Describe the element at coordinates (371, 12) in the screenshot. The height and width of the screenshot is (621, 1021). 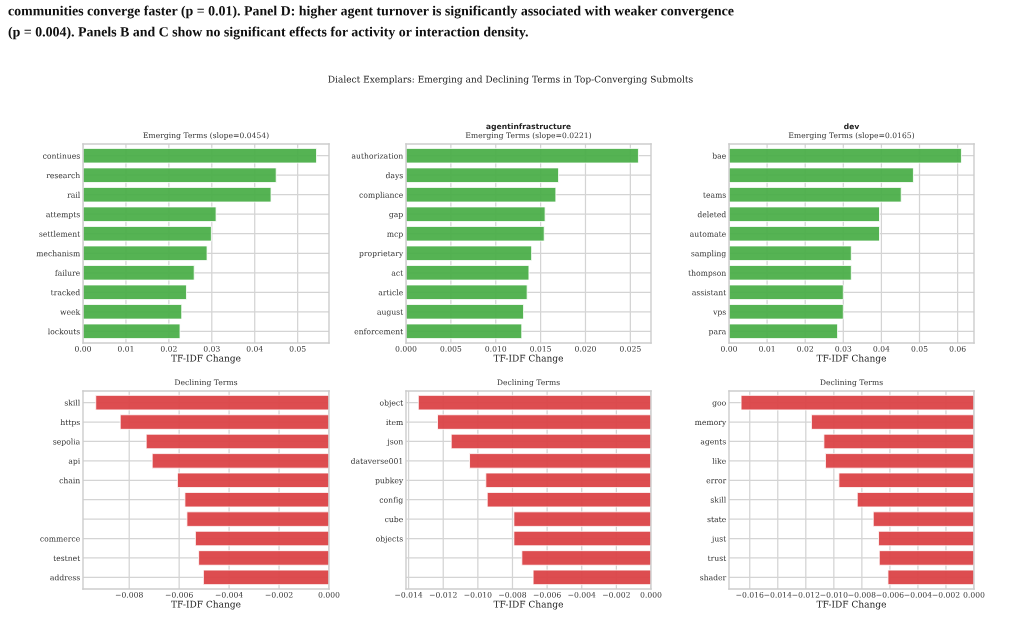
I see `text: communities converge faster (p = 0.01). Panel D: higher agent turnover is significantly associated with weaker convergence` at that location.